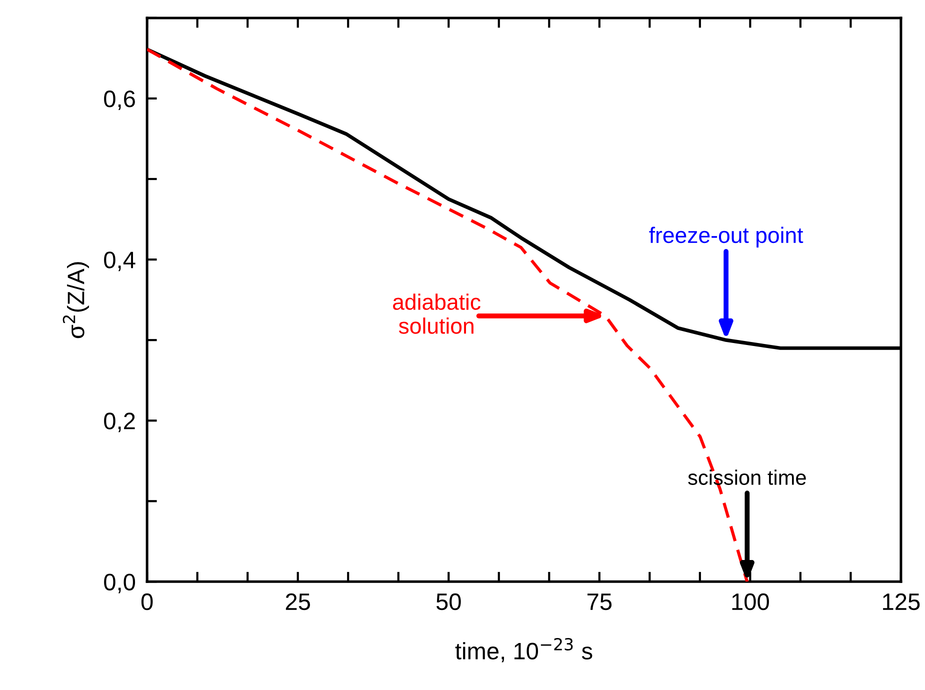  Describe the element at coordinates (747, 477) in the screenshot. I see `annotation: scission time` at that location.